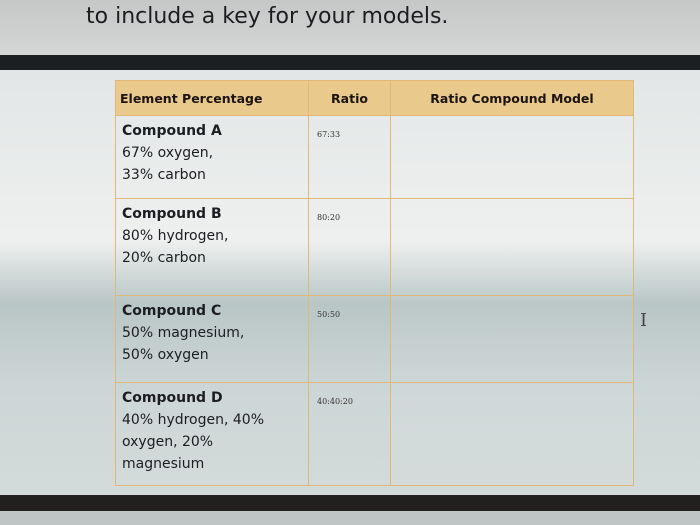  What do you see at coordinates (175, 236) in the screenshot?
I see `composition-line: 80% hydrogen,` at bounding box center [175, 236].